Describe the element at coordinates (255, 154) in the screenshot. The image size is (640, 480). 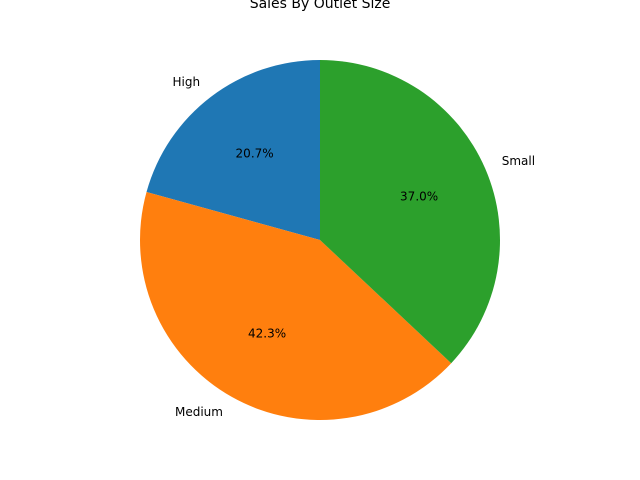
I see `slice-percent-high: 20.7%` at that location.